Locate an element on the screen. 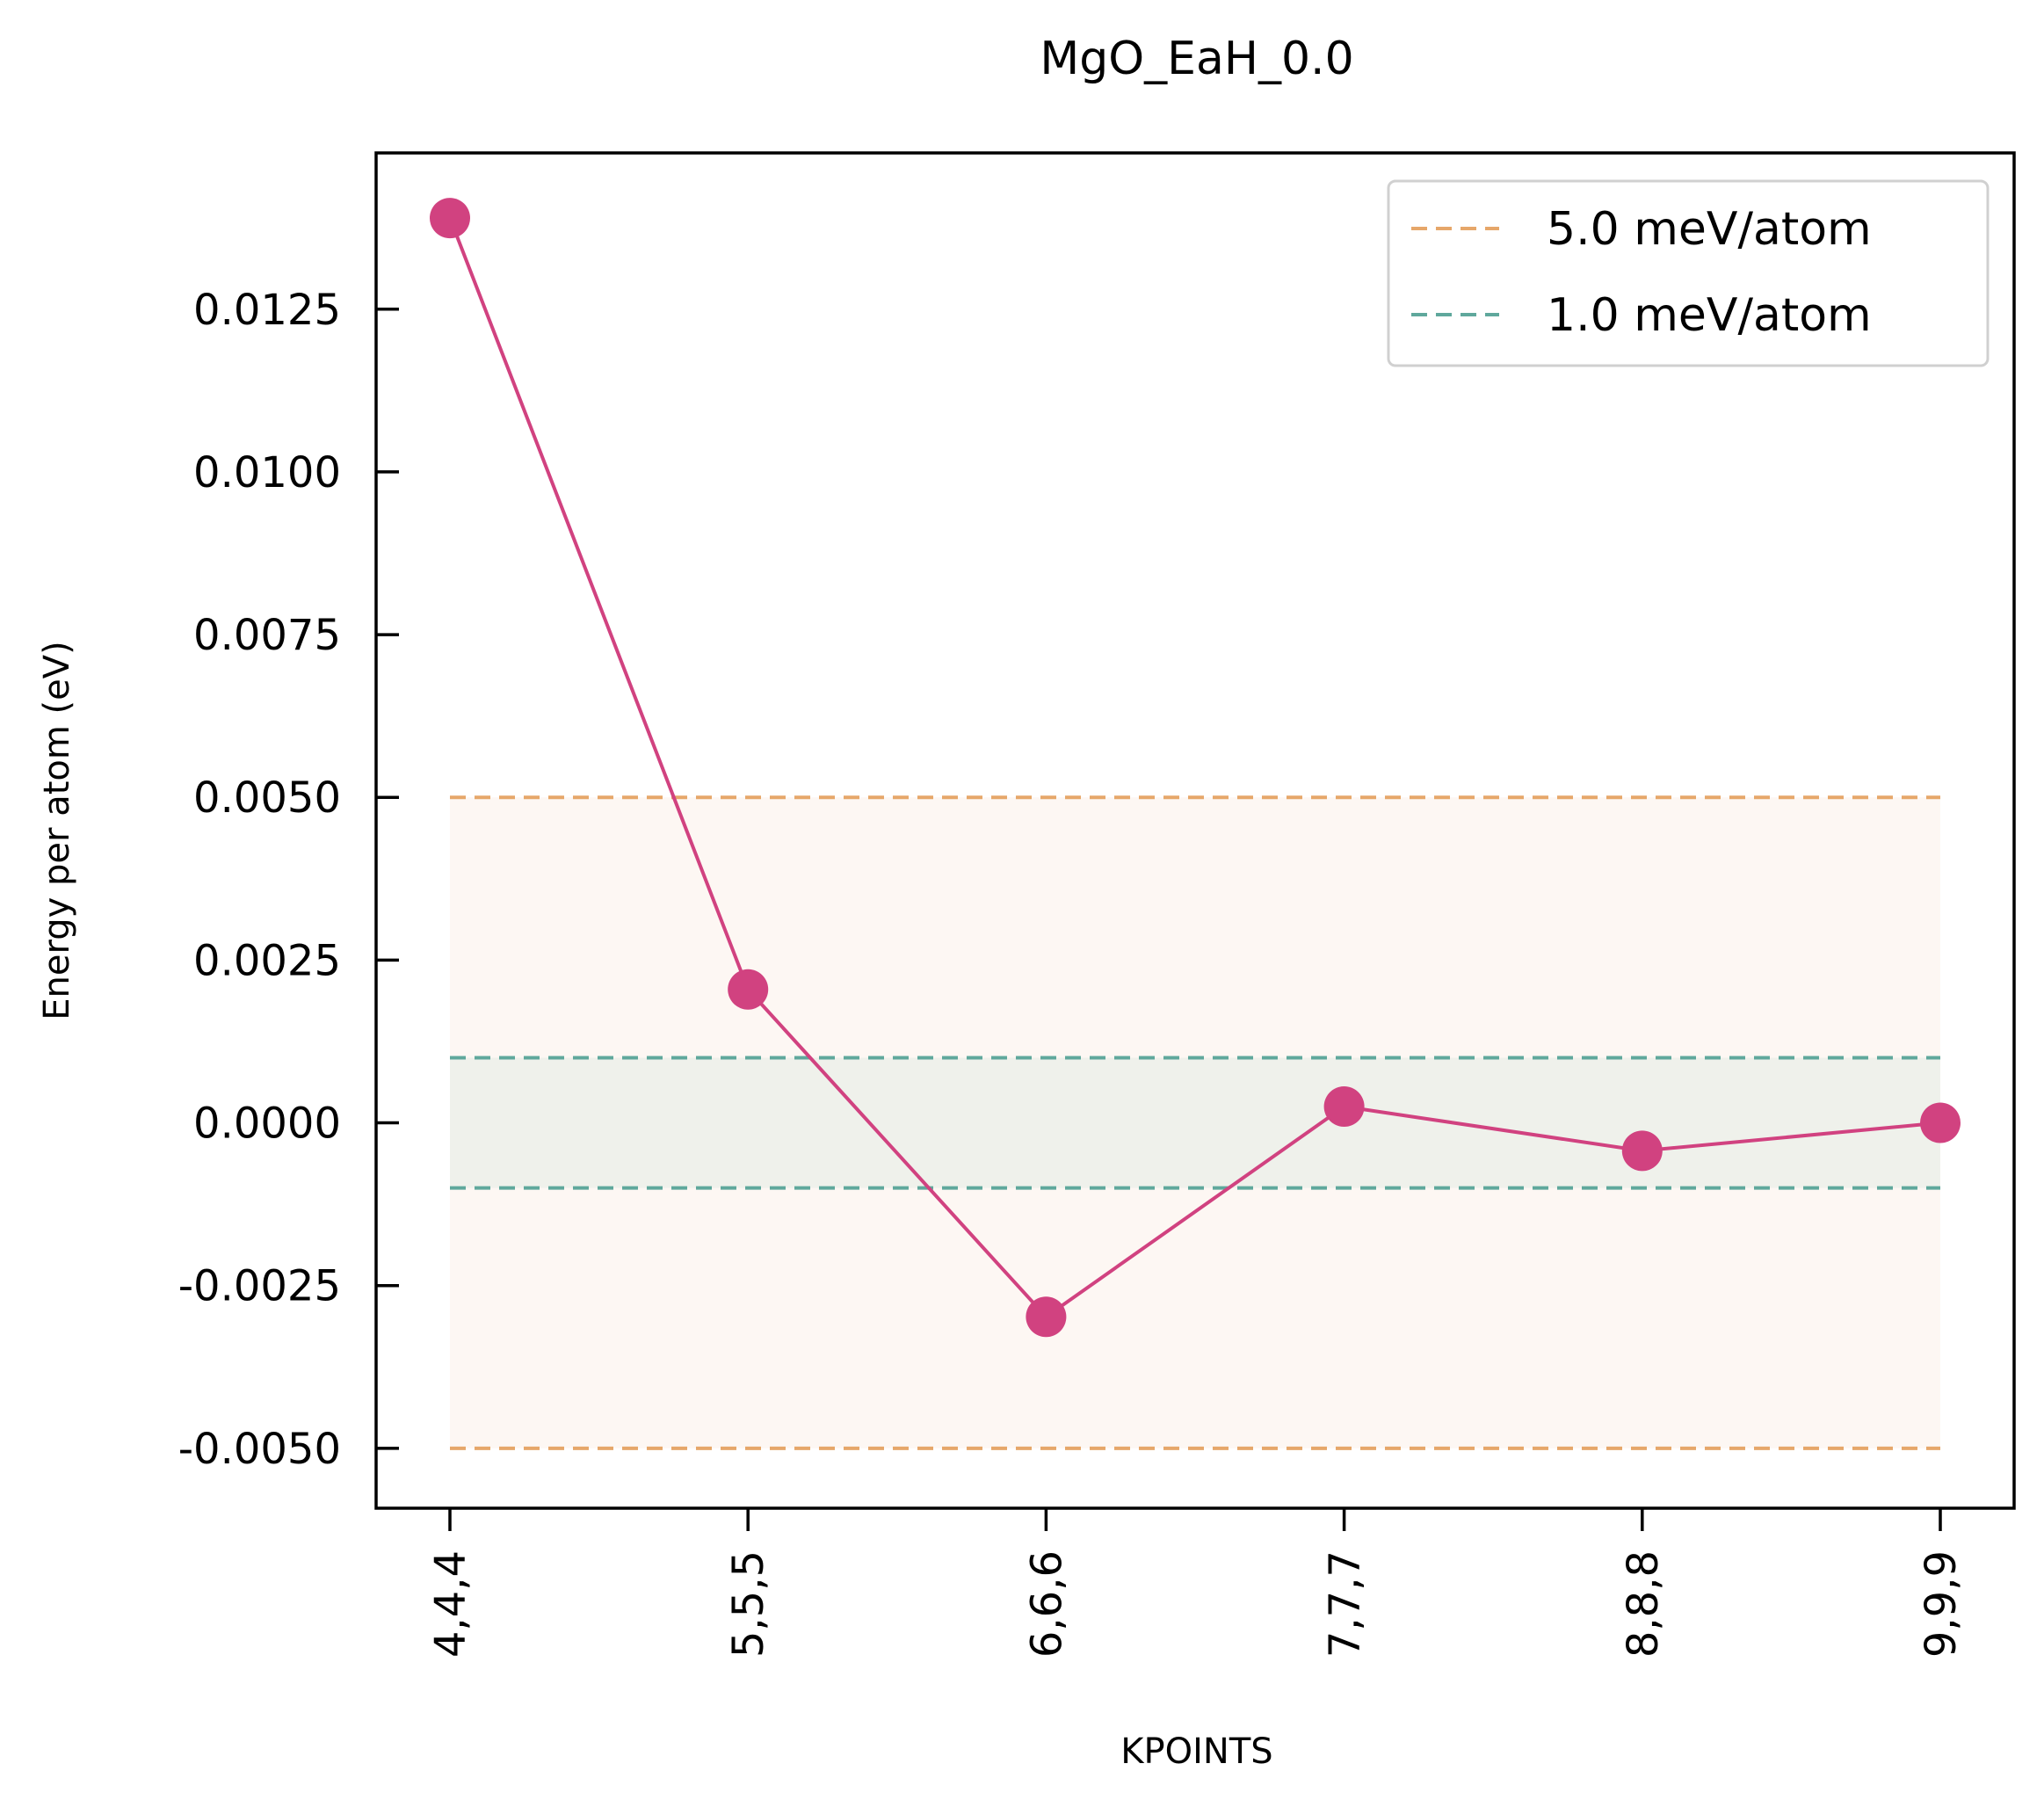 The height and width of the screenshot is (1800, 2044). y-tick-label: 0.0125 is located at coordinates (267, 310).